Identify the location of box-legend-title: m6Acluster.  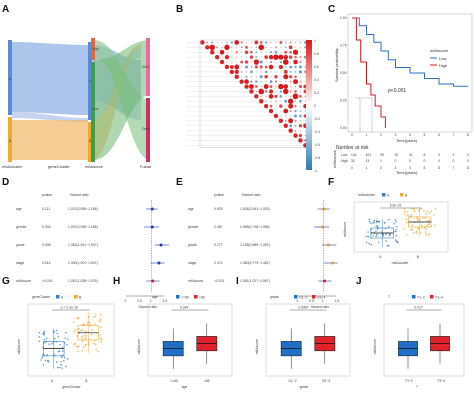
(367, 195).